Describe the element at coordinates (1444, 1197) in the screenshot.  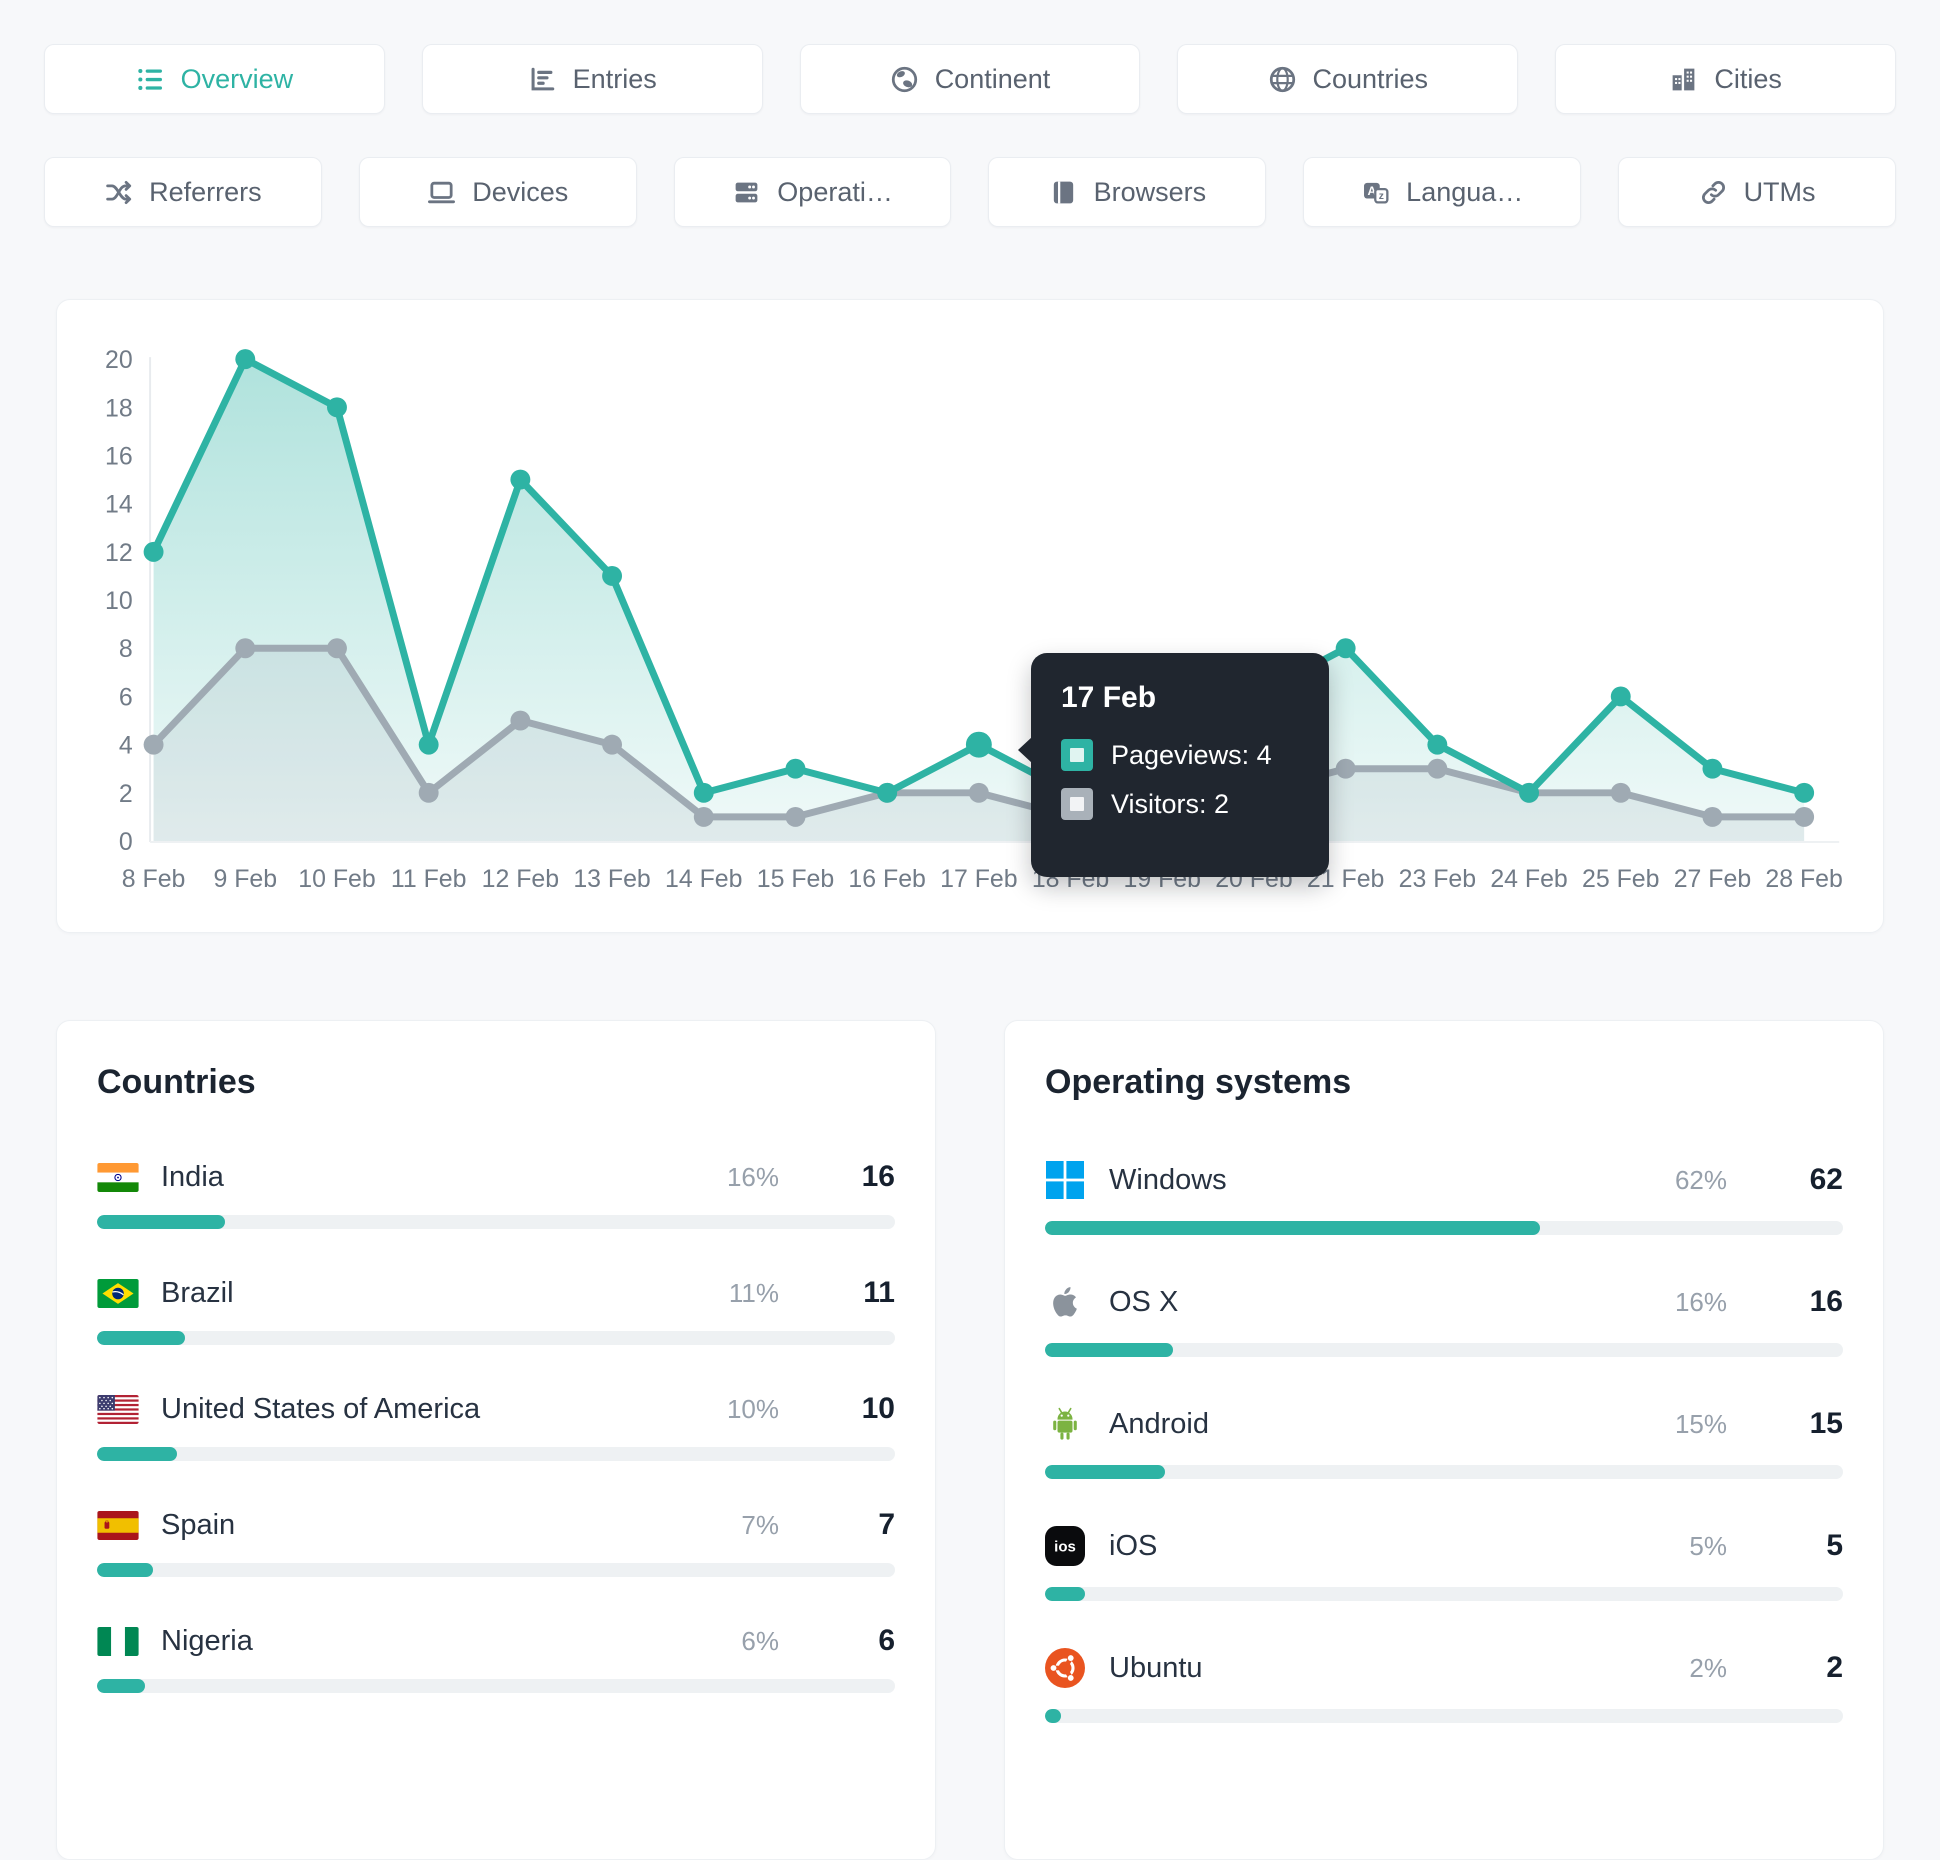
I see `list-item-windows: Windows 62% 62` at that location.